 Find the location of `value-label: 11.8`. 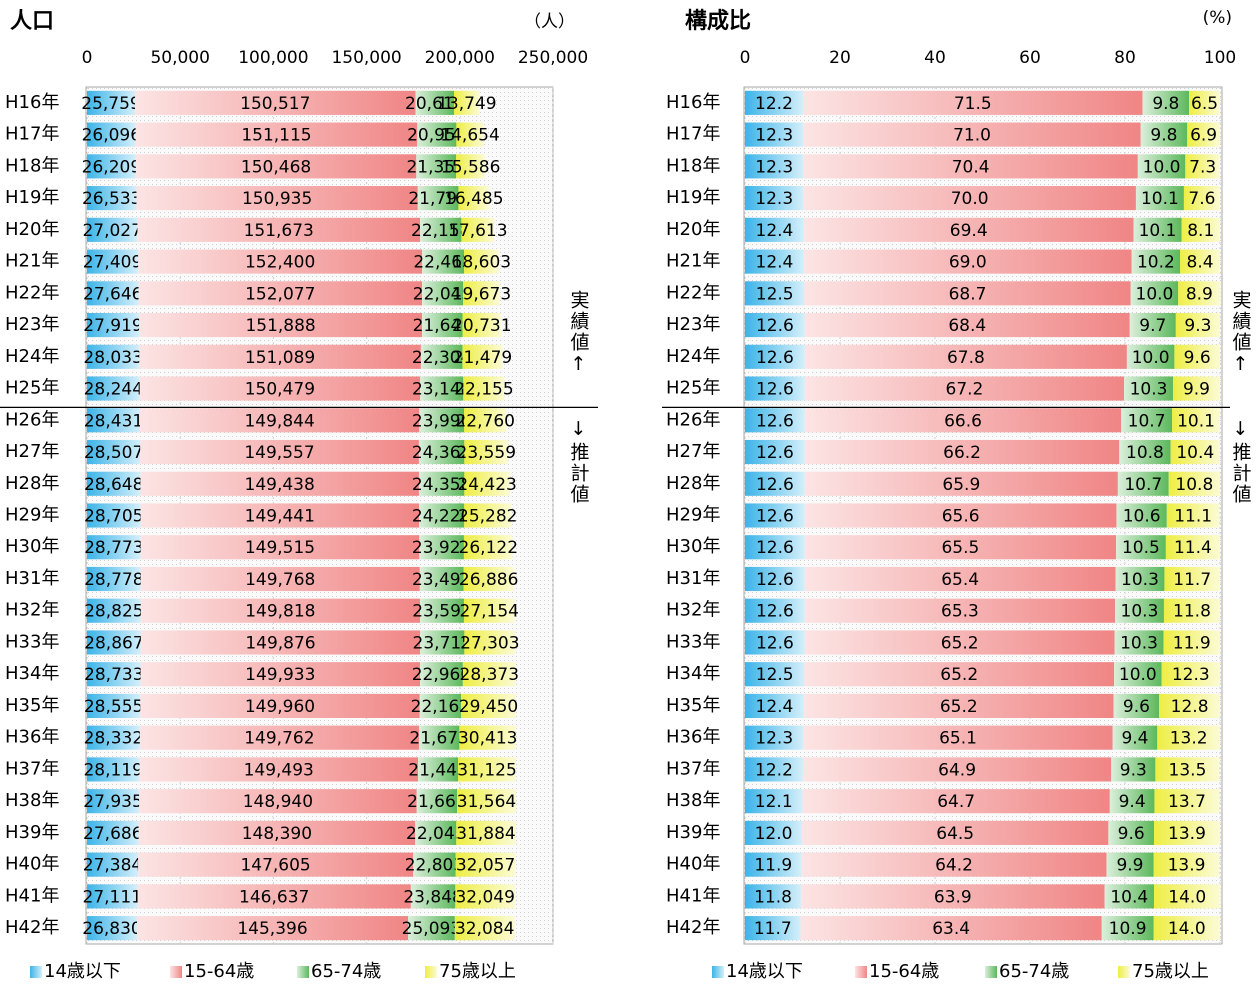

value-label: 11.8 is located at coordinates (1192, 612).